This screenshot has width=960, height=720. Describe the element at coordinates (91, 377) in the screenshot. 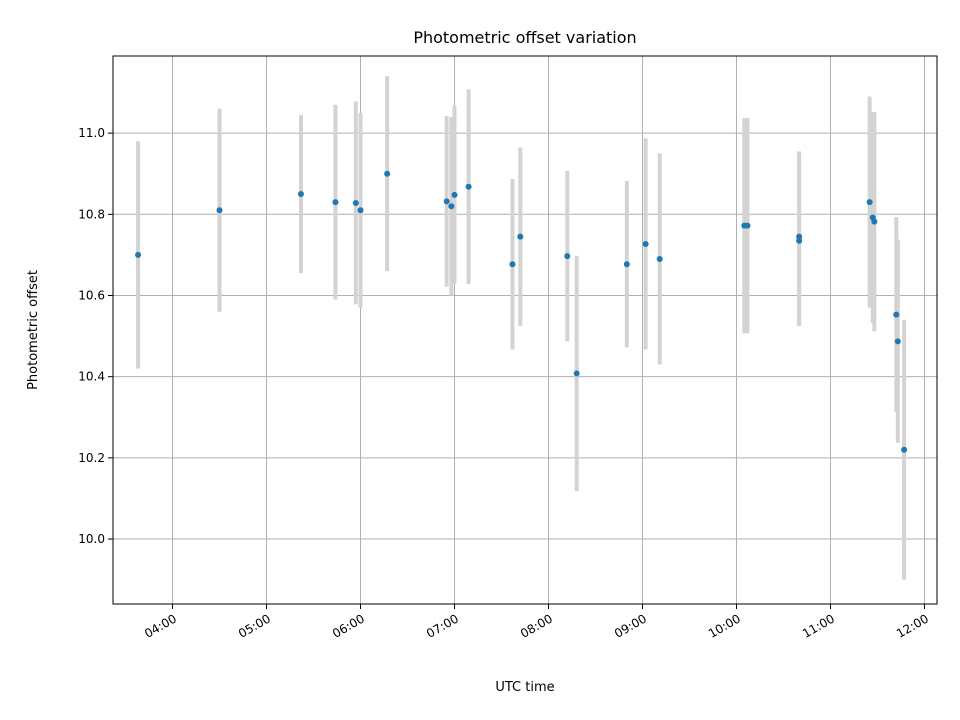

I see `y-tick-label: 10.4` at that location.